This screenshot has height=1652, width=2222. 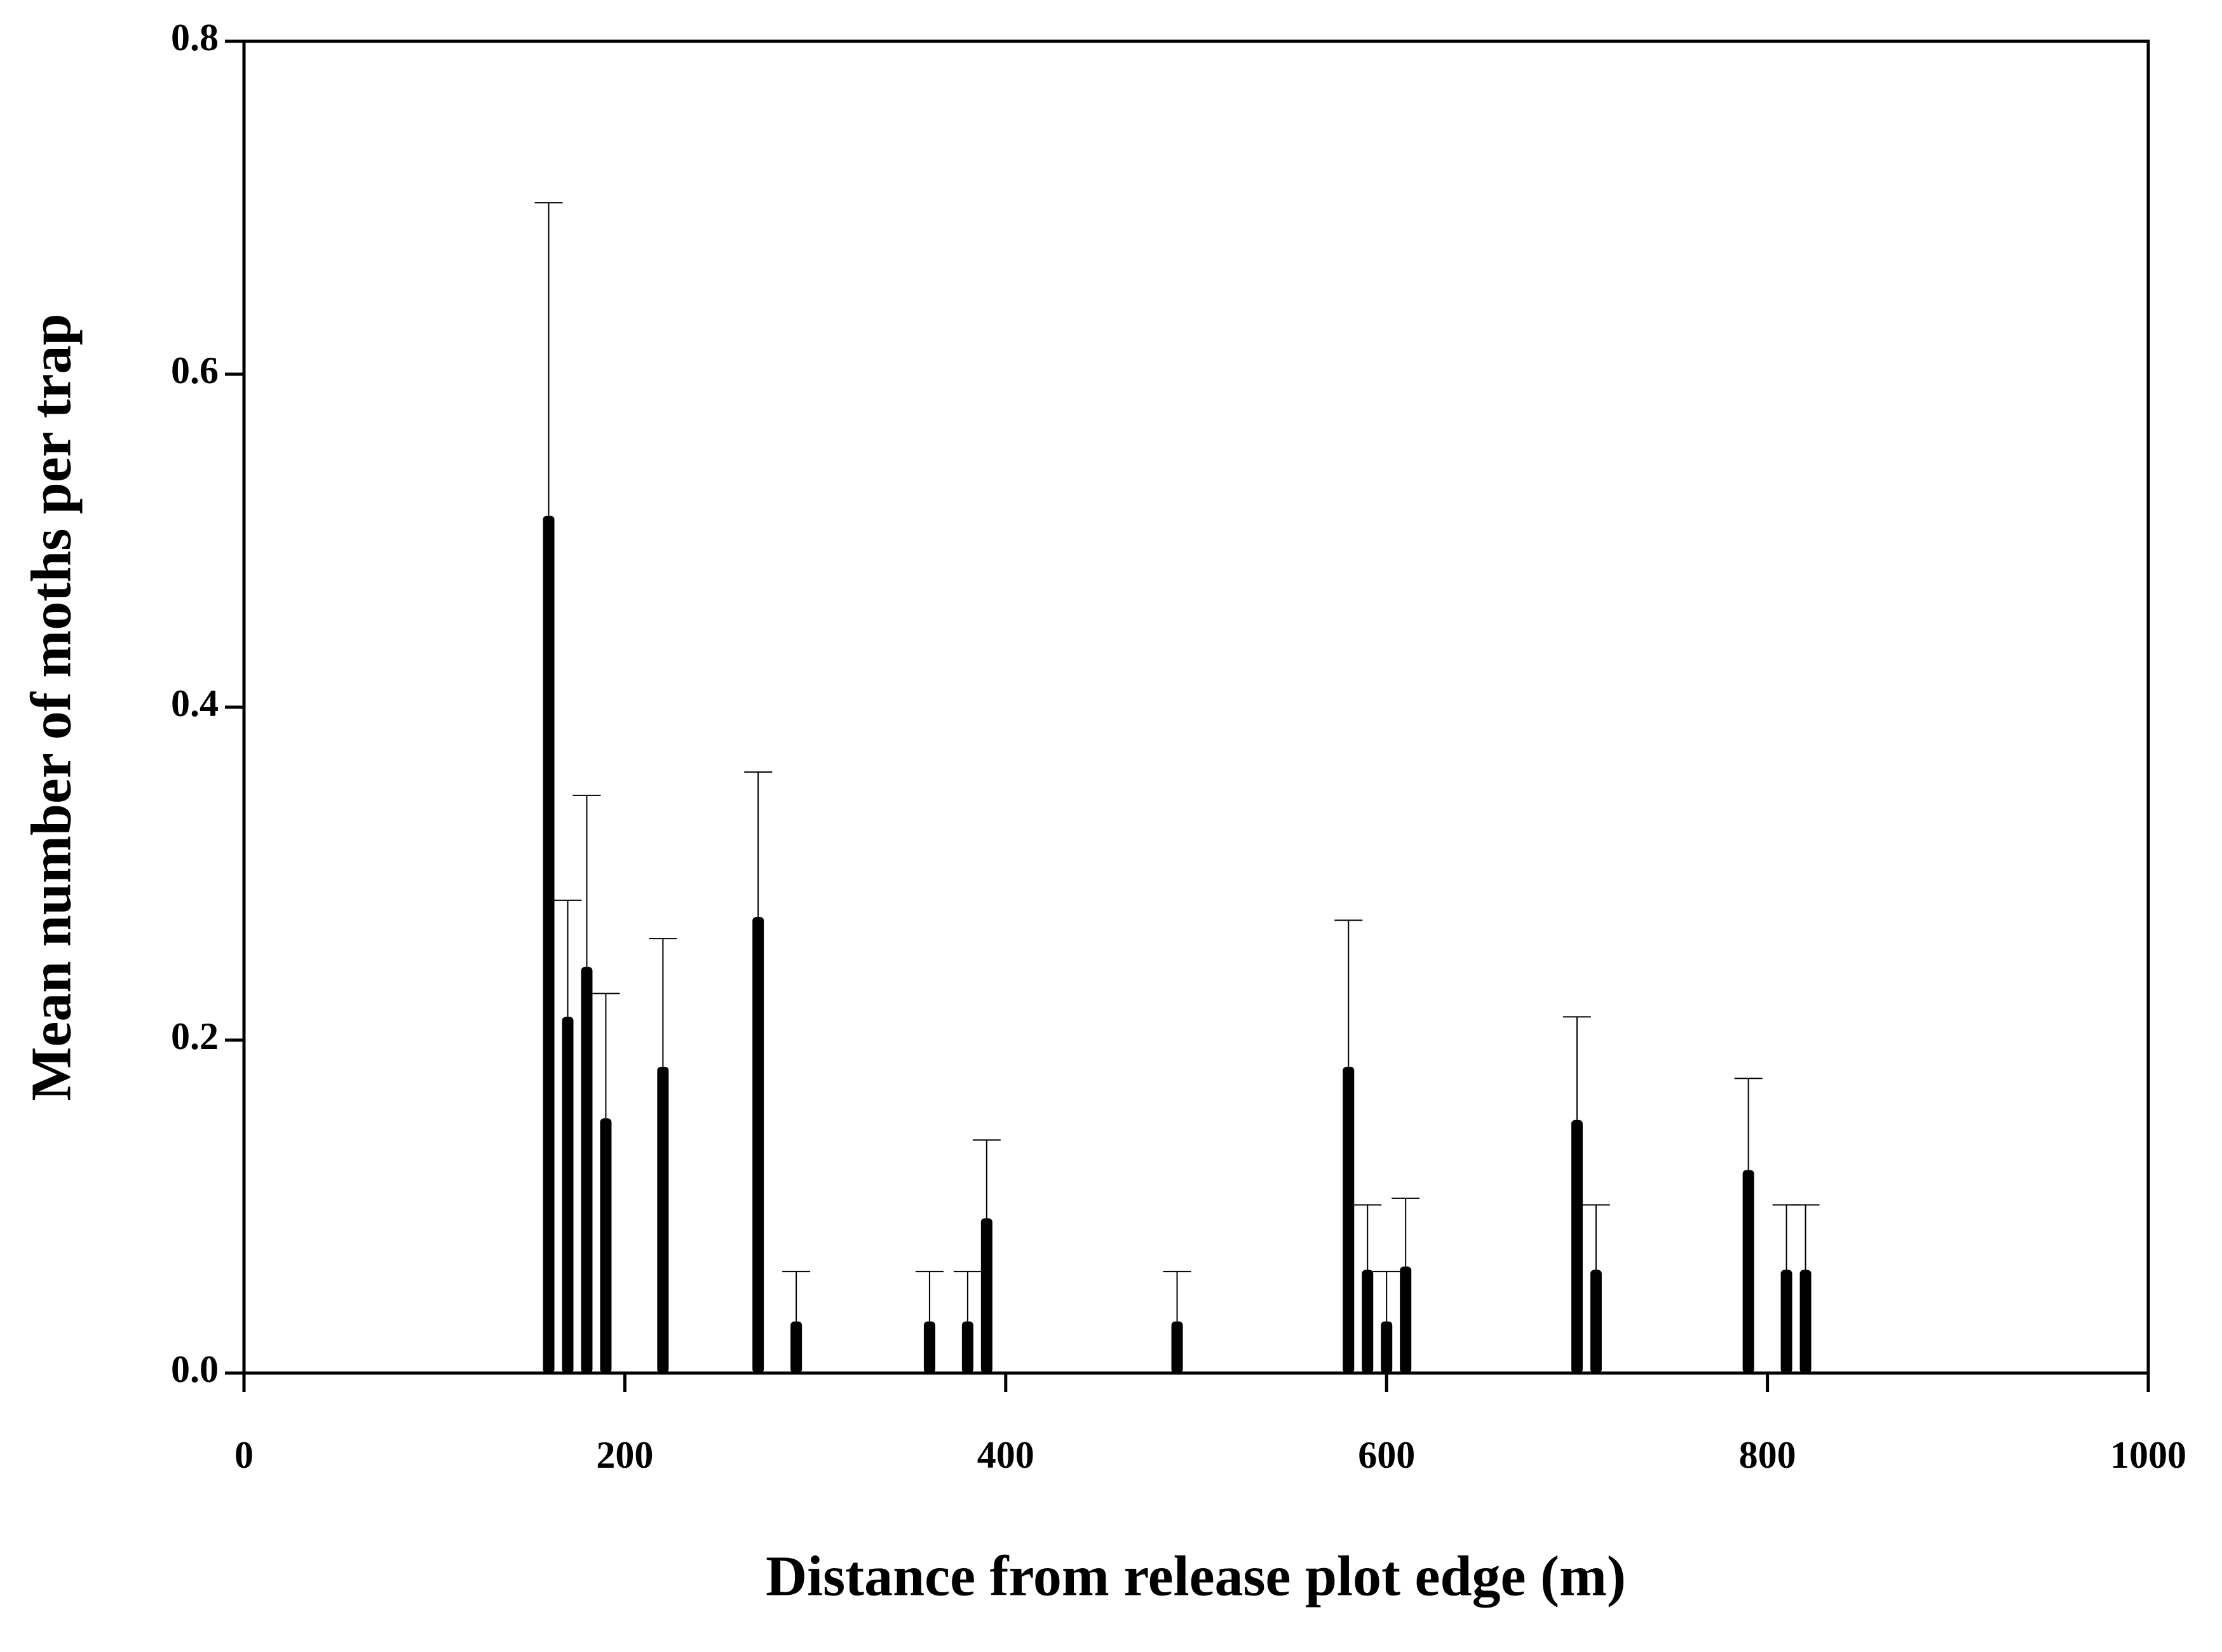 I want to click on x-tick-label: 600, so click(x=1386, y=1455).